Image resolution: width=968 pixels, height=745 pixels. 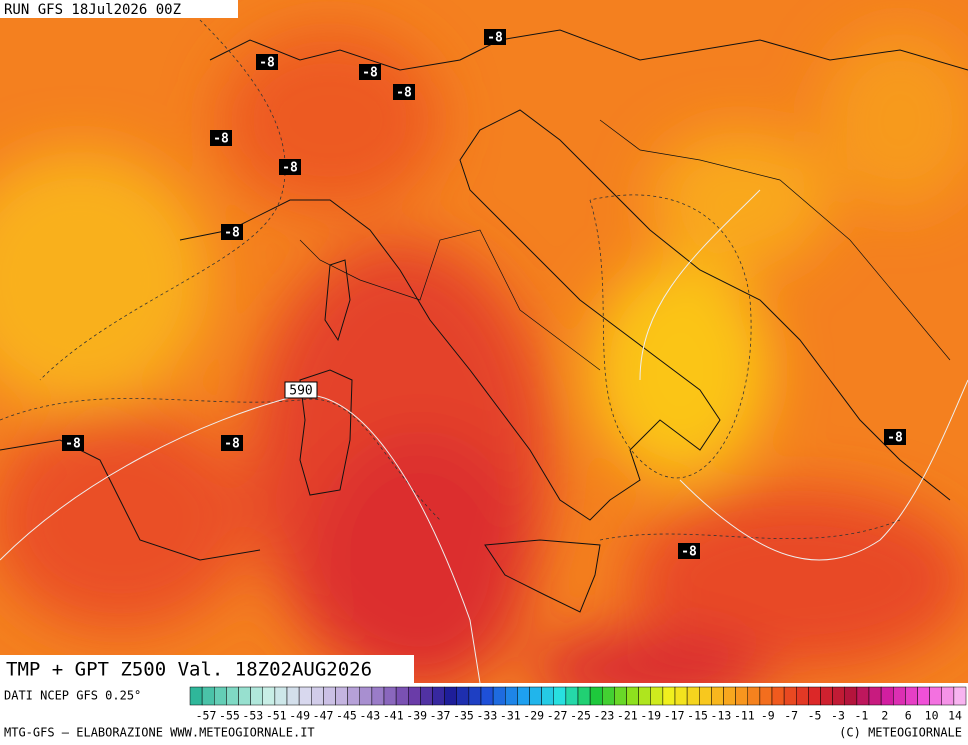 I want to click on color-bar-label: -53, so click(x=252, y=716).